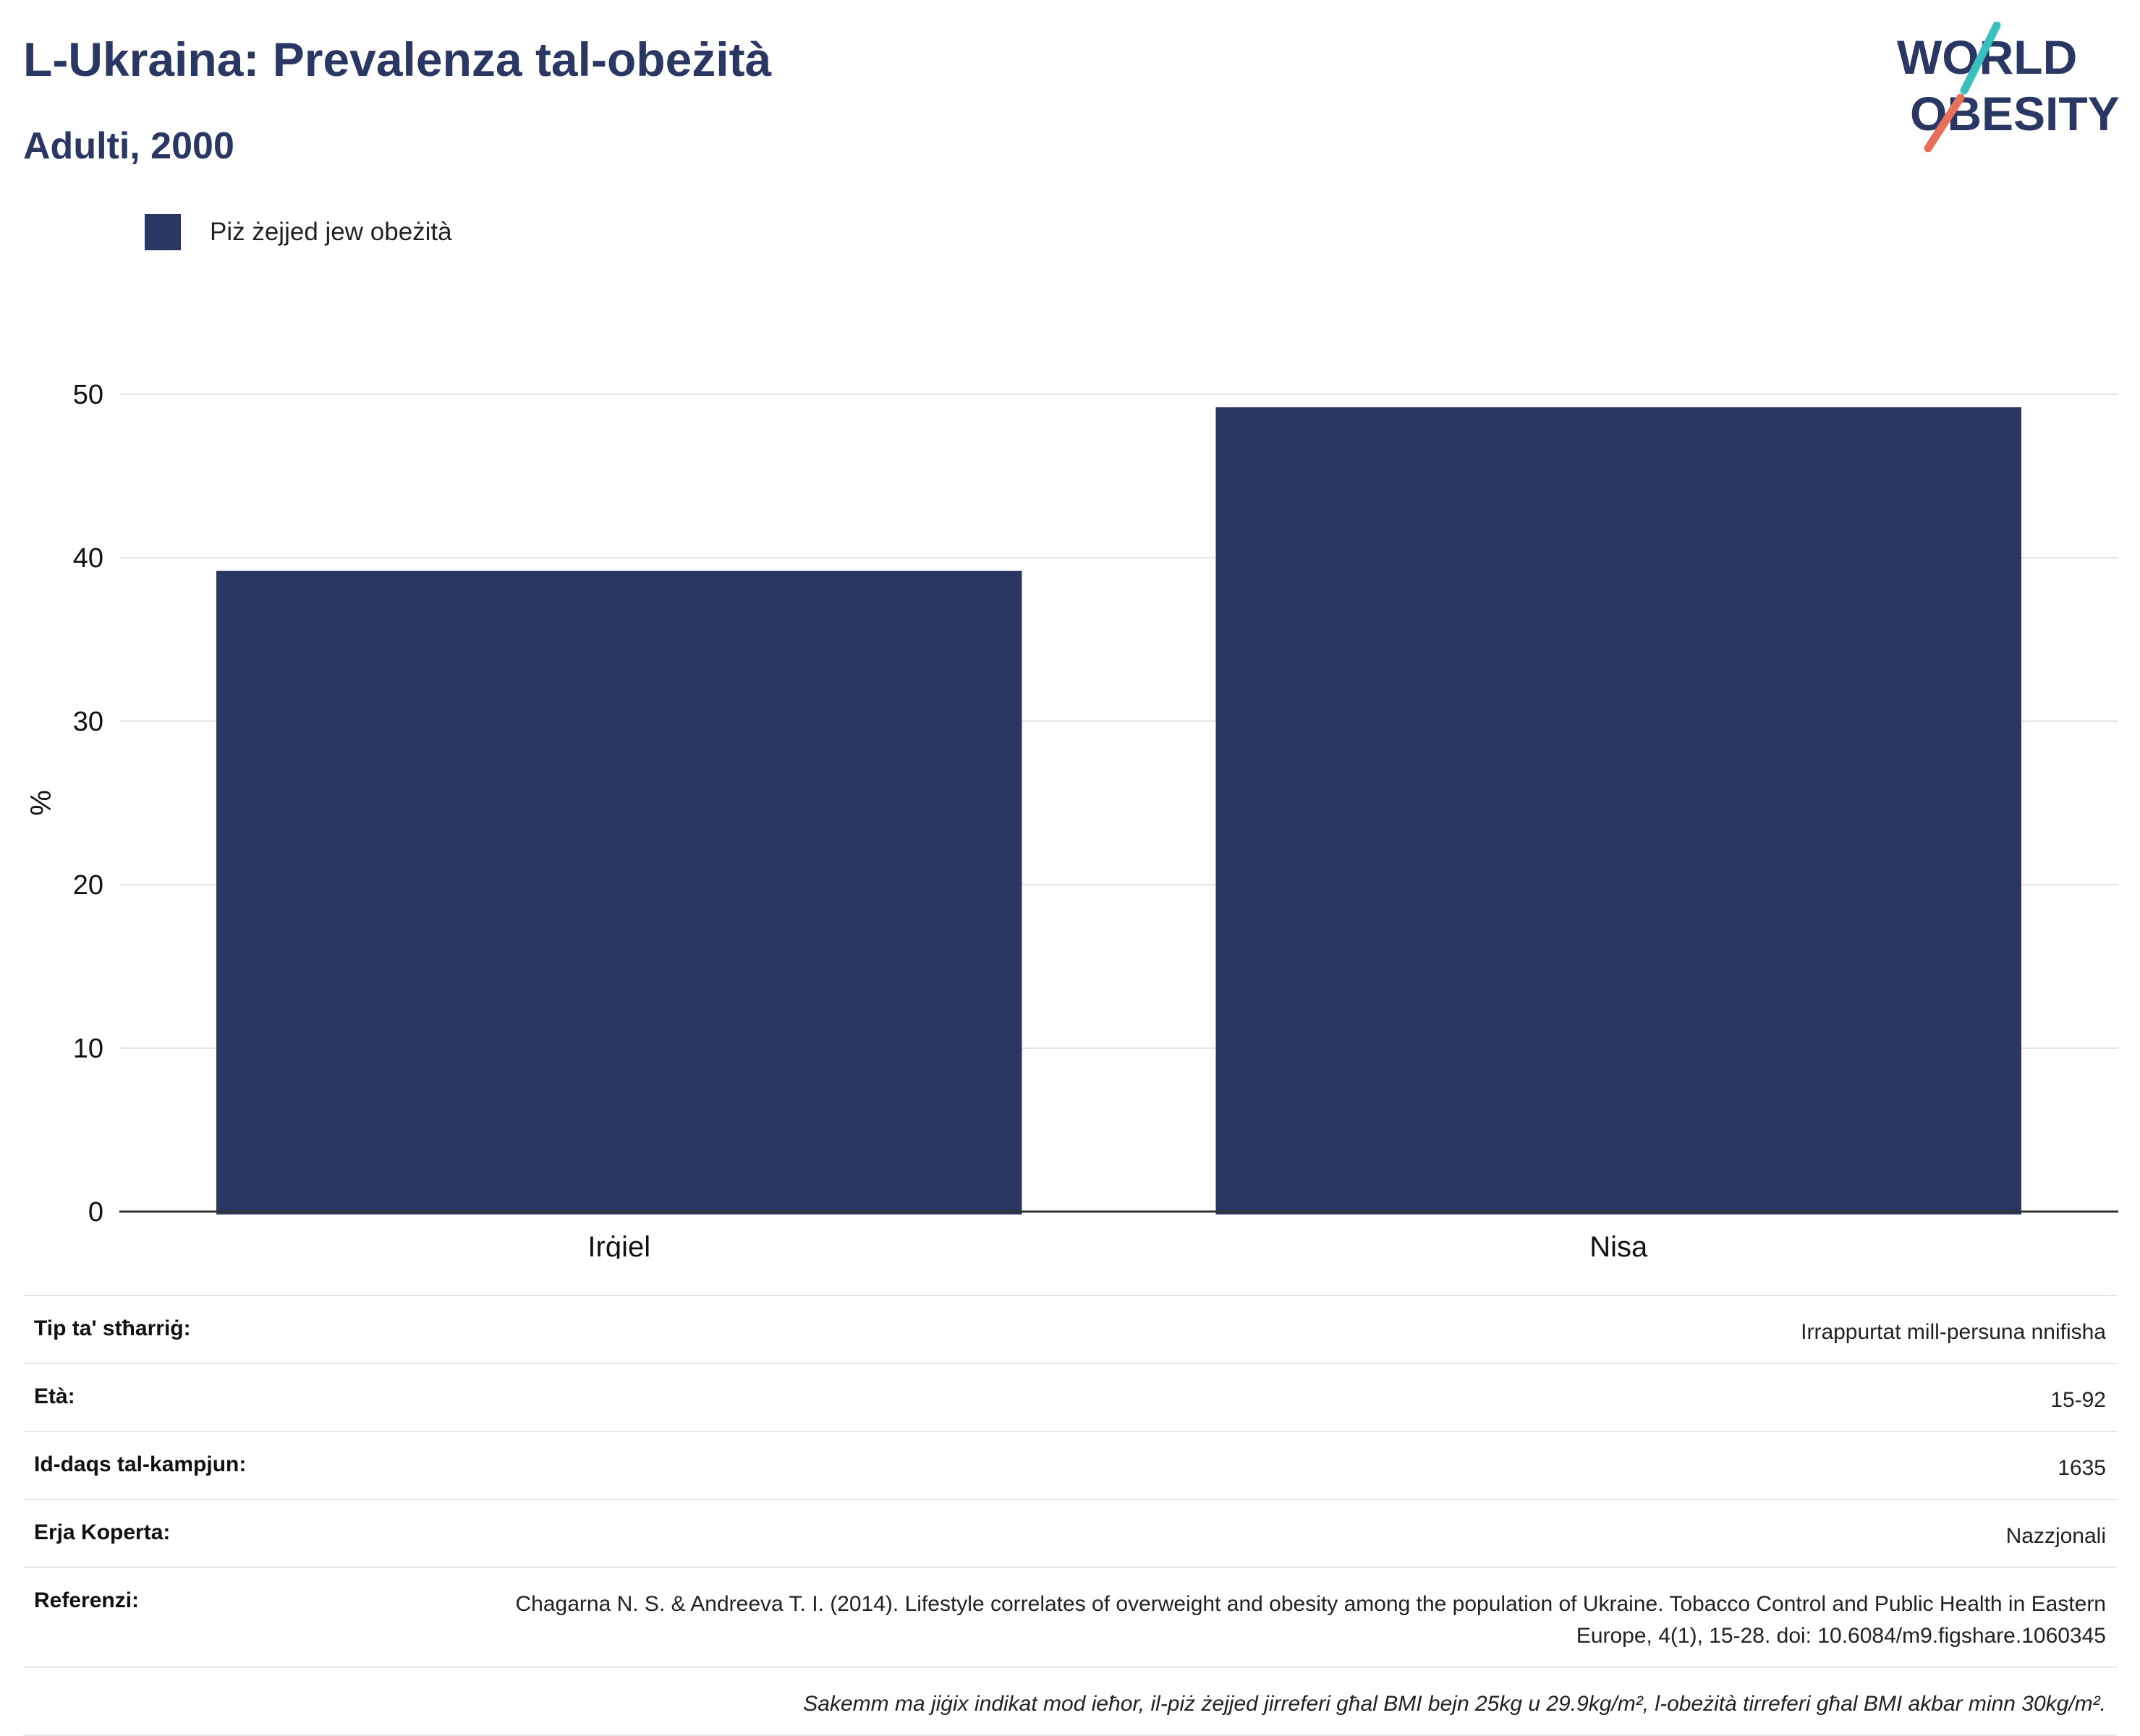 The image size is (2140, 1736). Describe the element at coordinates (88, 395) in the screenshot. I see `y-tick-label: 50` at that location.